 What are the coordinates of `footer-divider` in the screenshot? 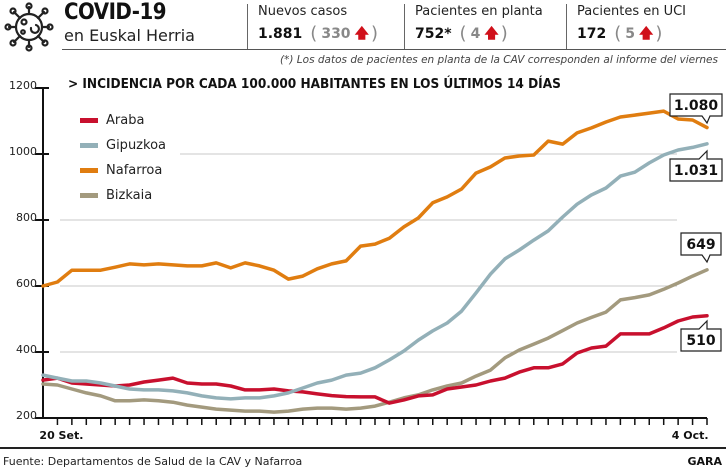 It's located at (363, 448).